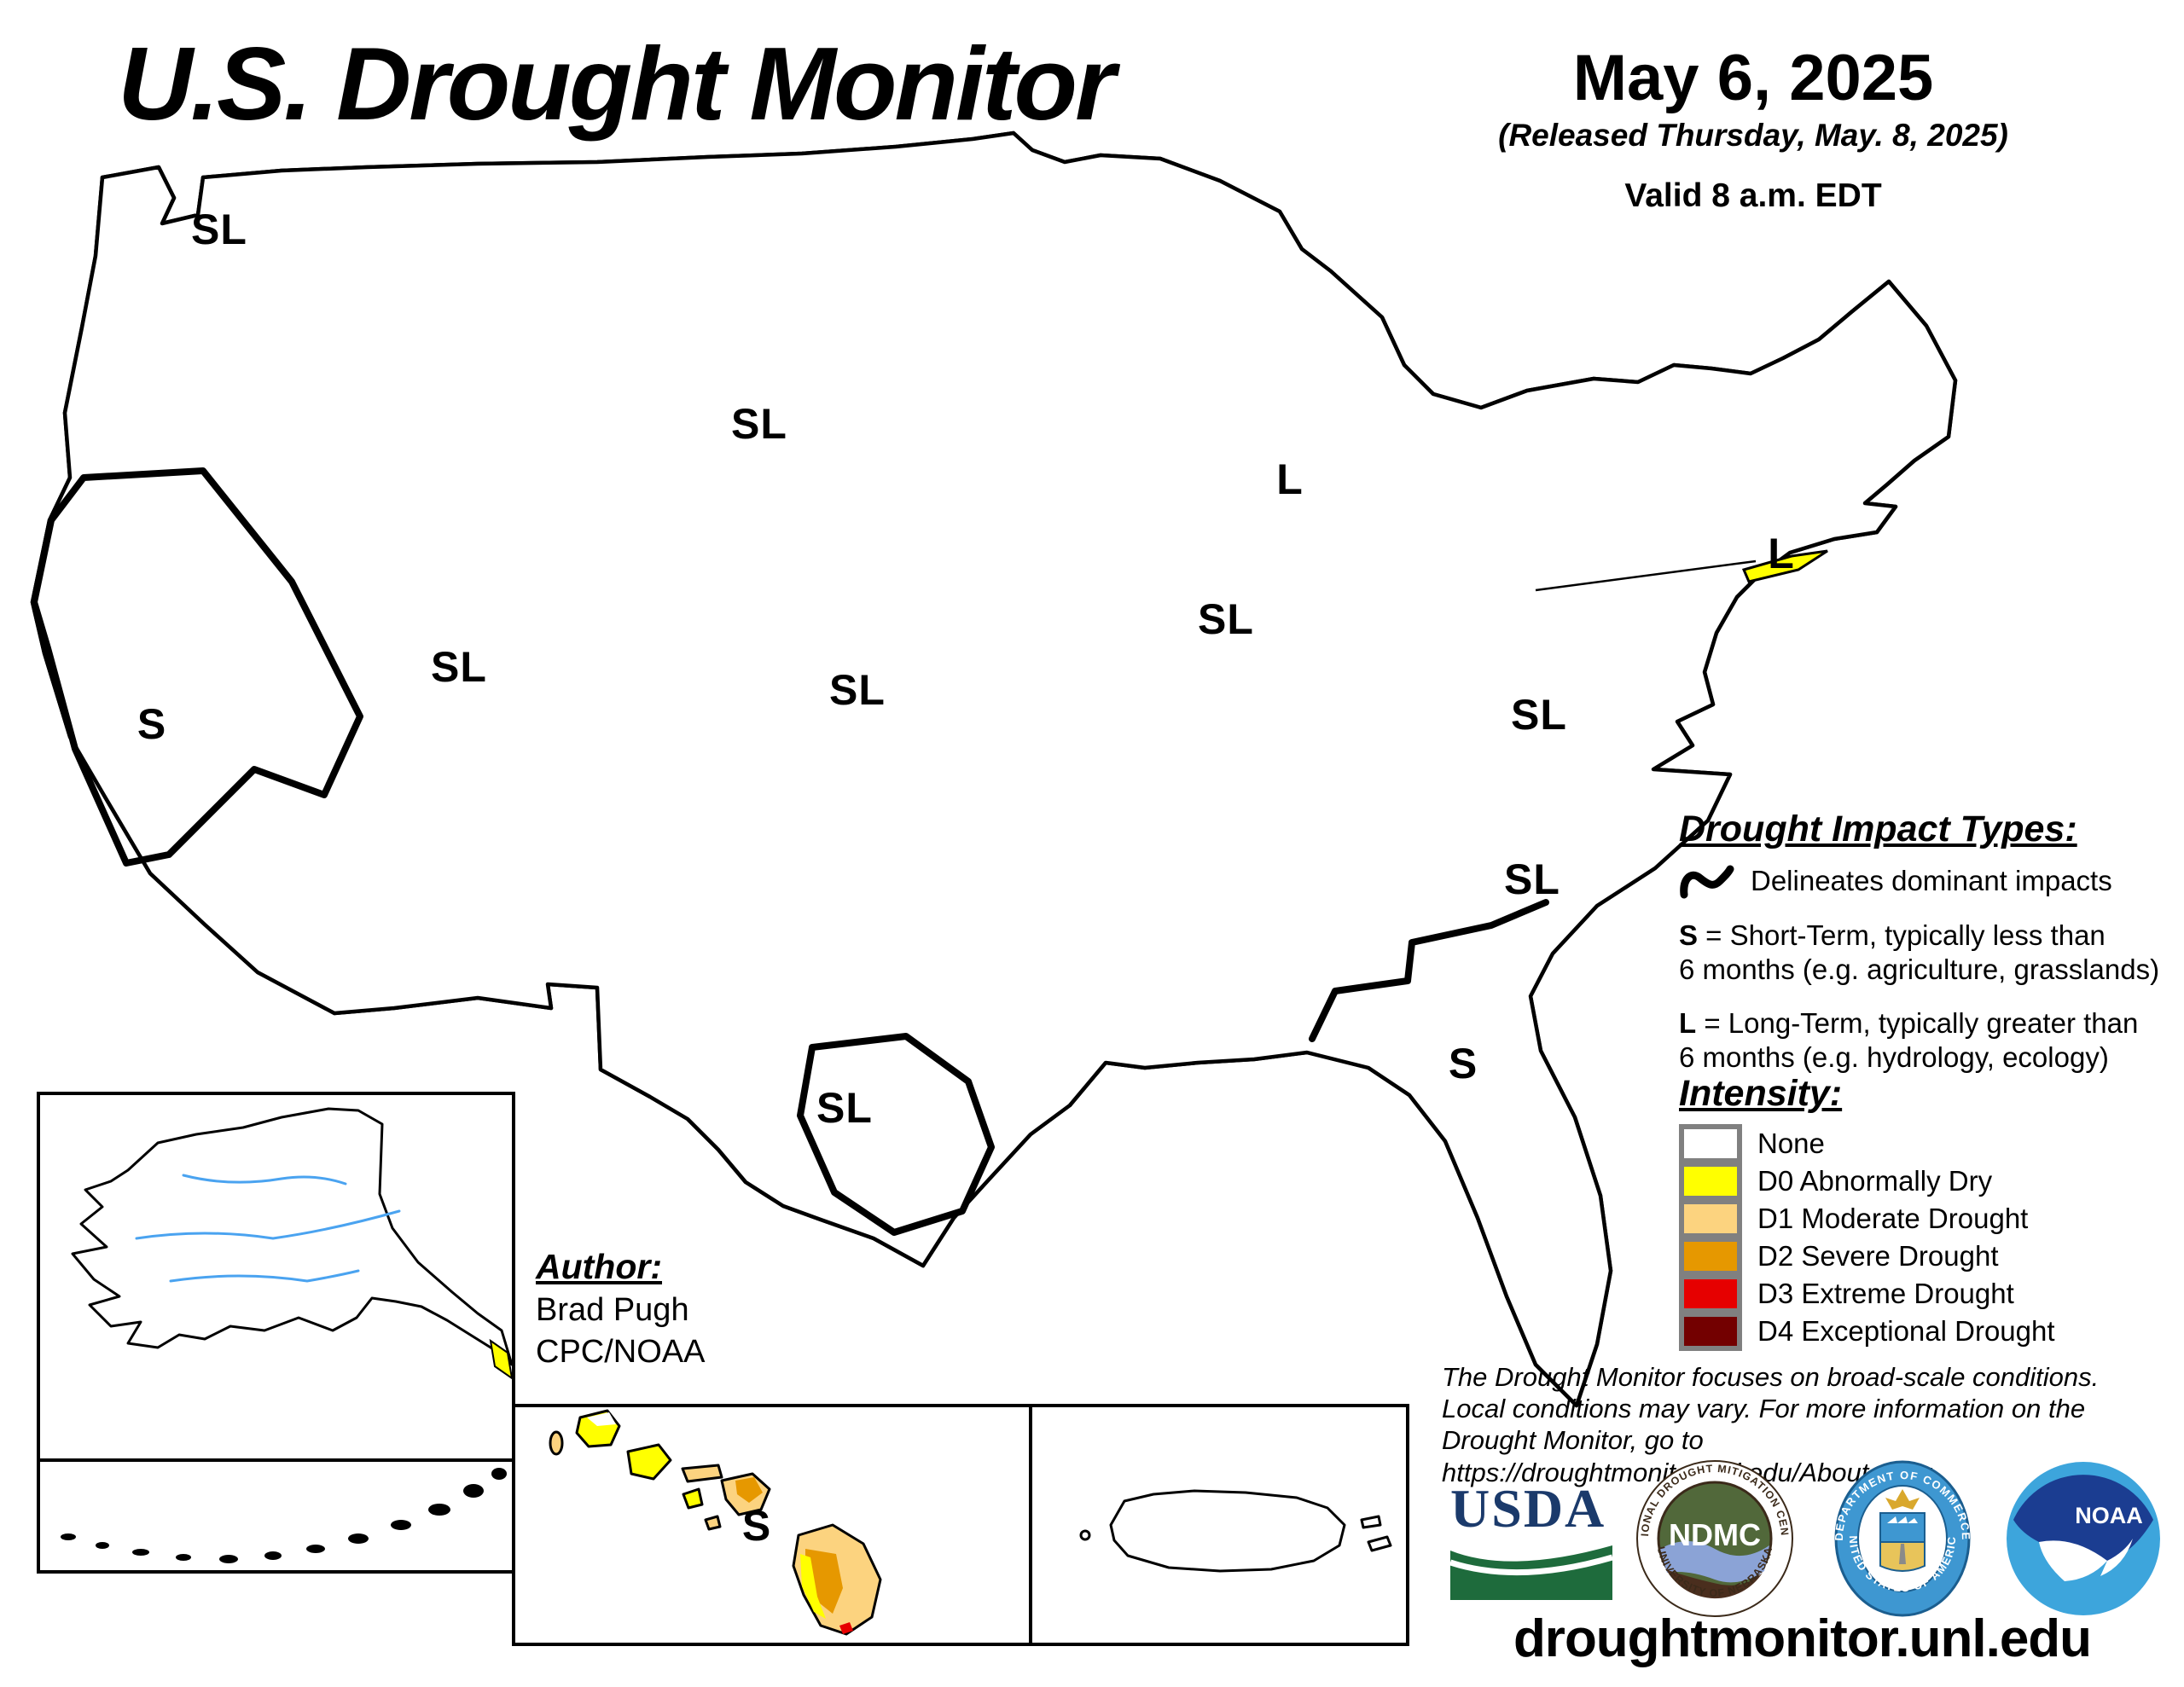 The height and width of the screenshot is (1687, 2184). What do you see at coordinates (1235, 1531) in the screenshot?
I see `puerto-rico-inset` at bounding box center [1235, 1531].